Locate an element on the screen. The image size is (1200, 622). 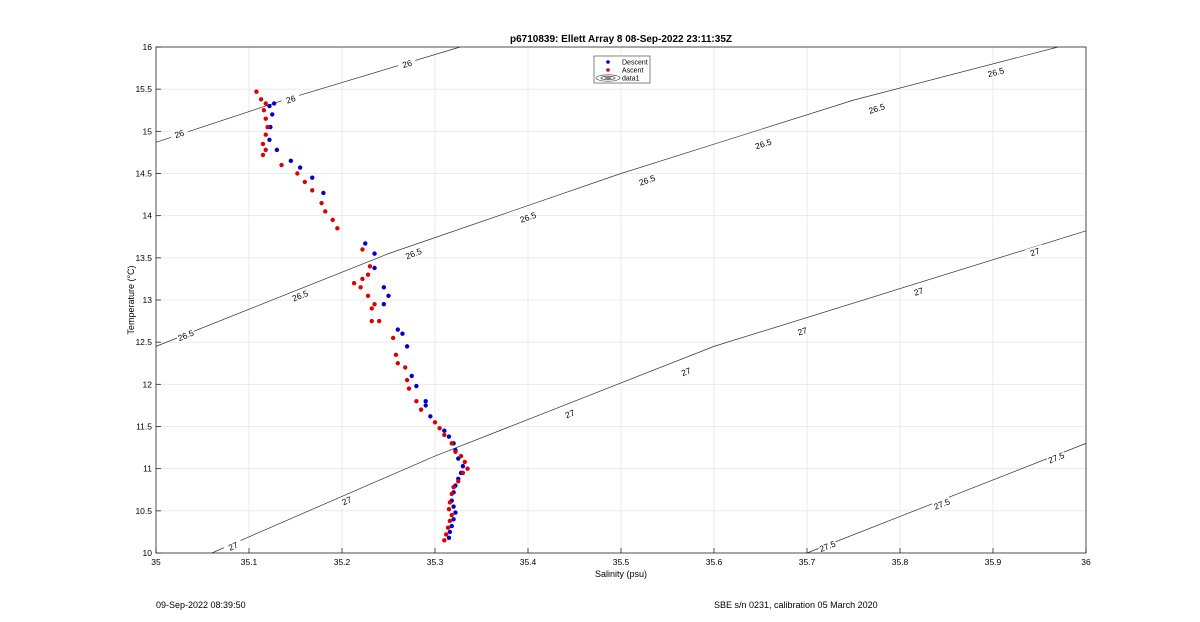
data-points is located at coordinates (362, 316).